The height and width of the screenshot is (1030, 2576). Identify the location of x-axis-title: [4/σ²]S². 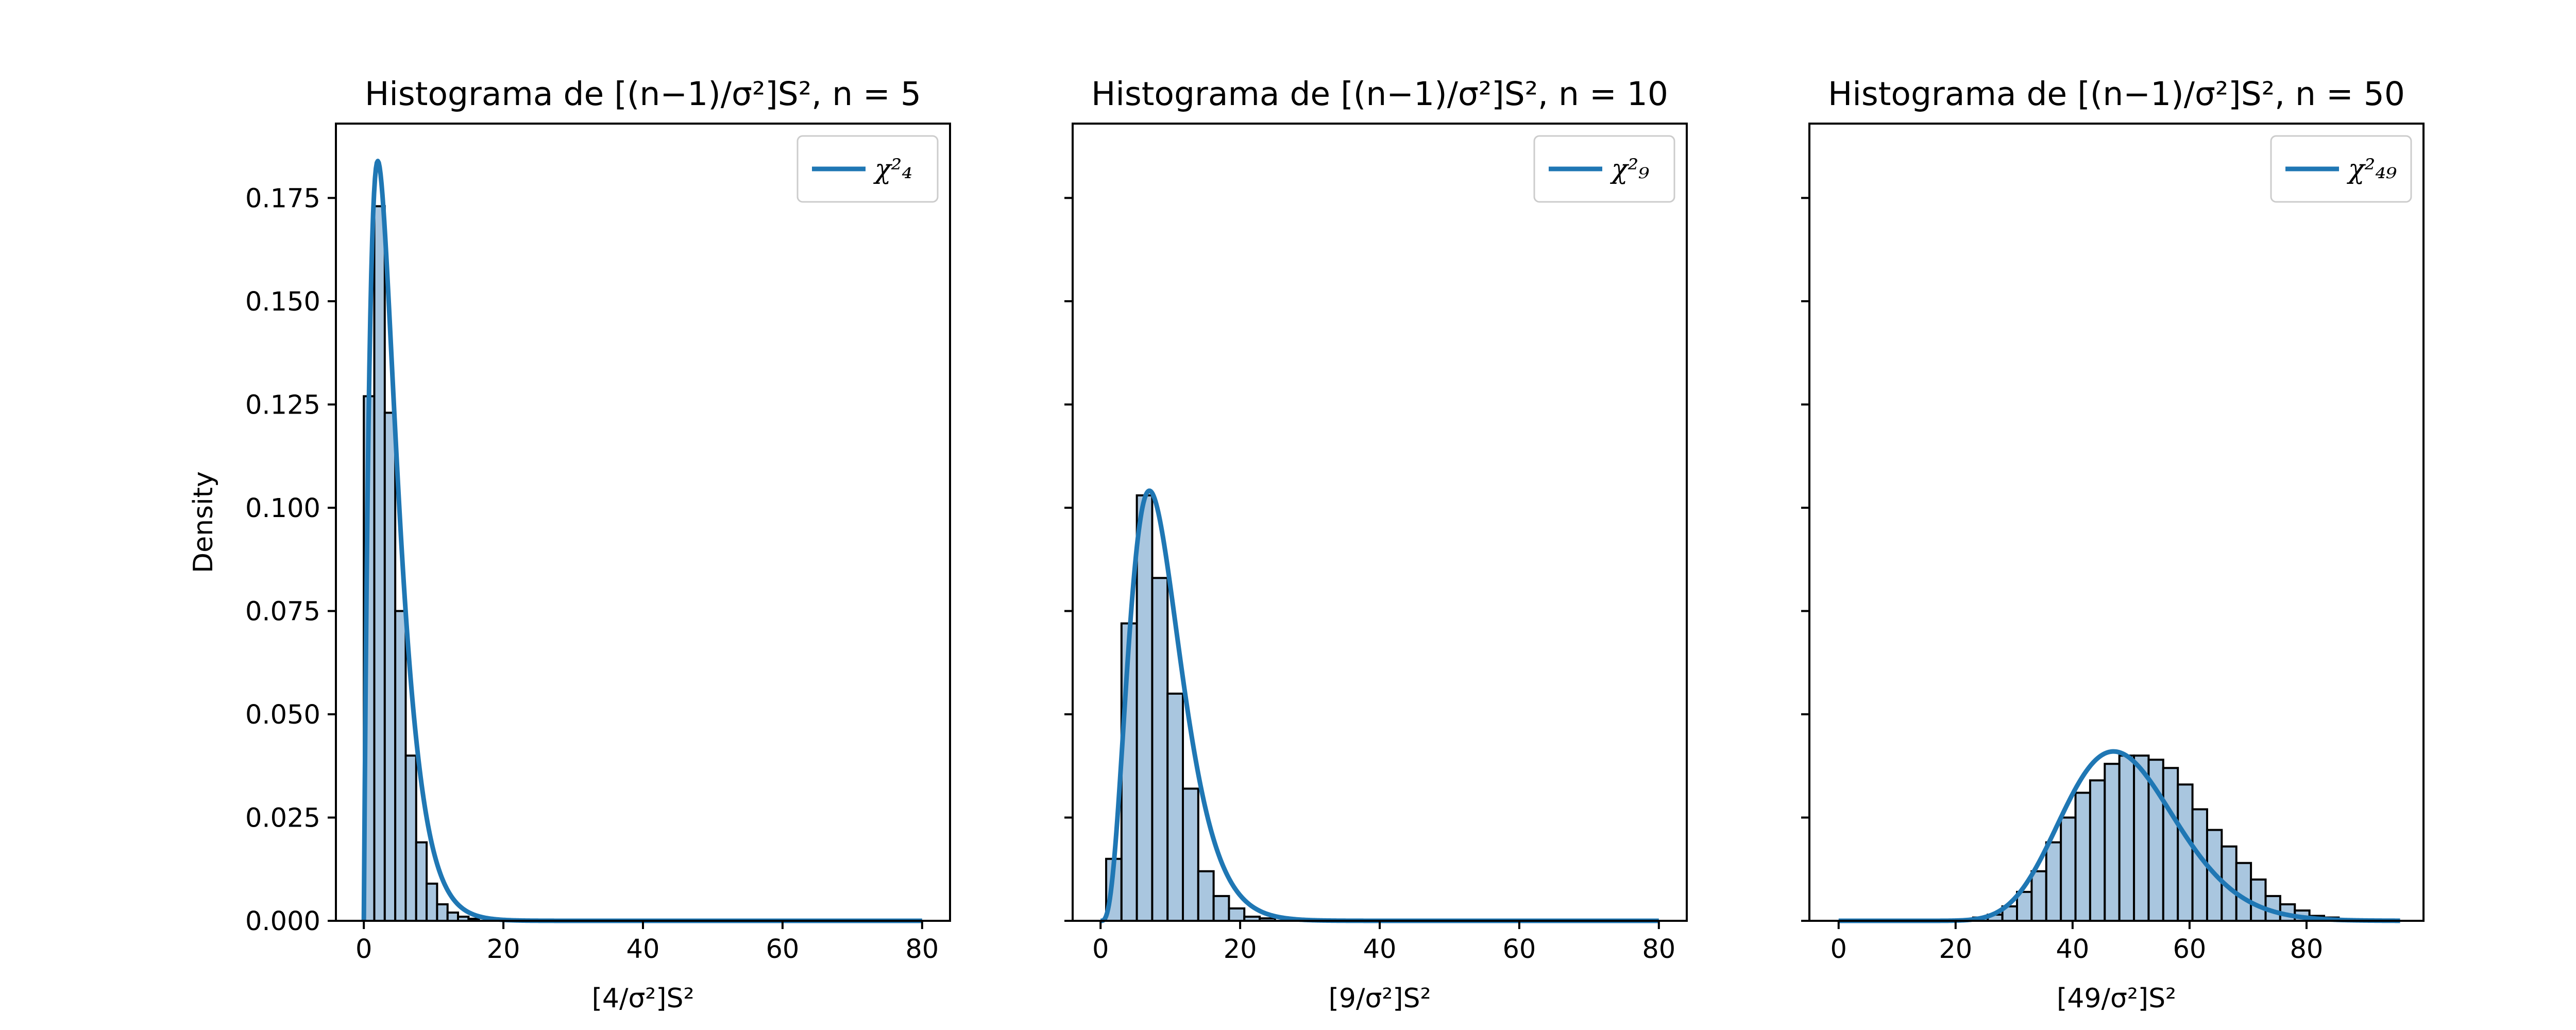
(643, 999).